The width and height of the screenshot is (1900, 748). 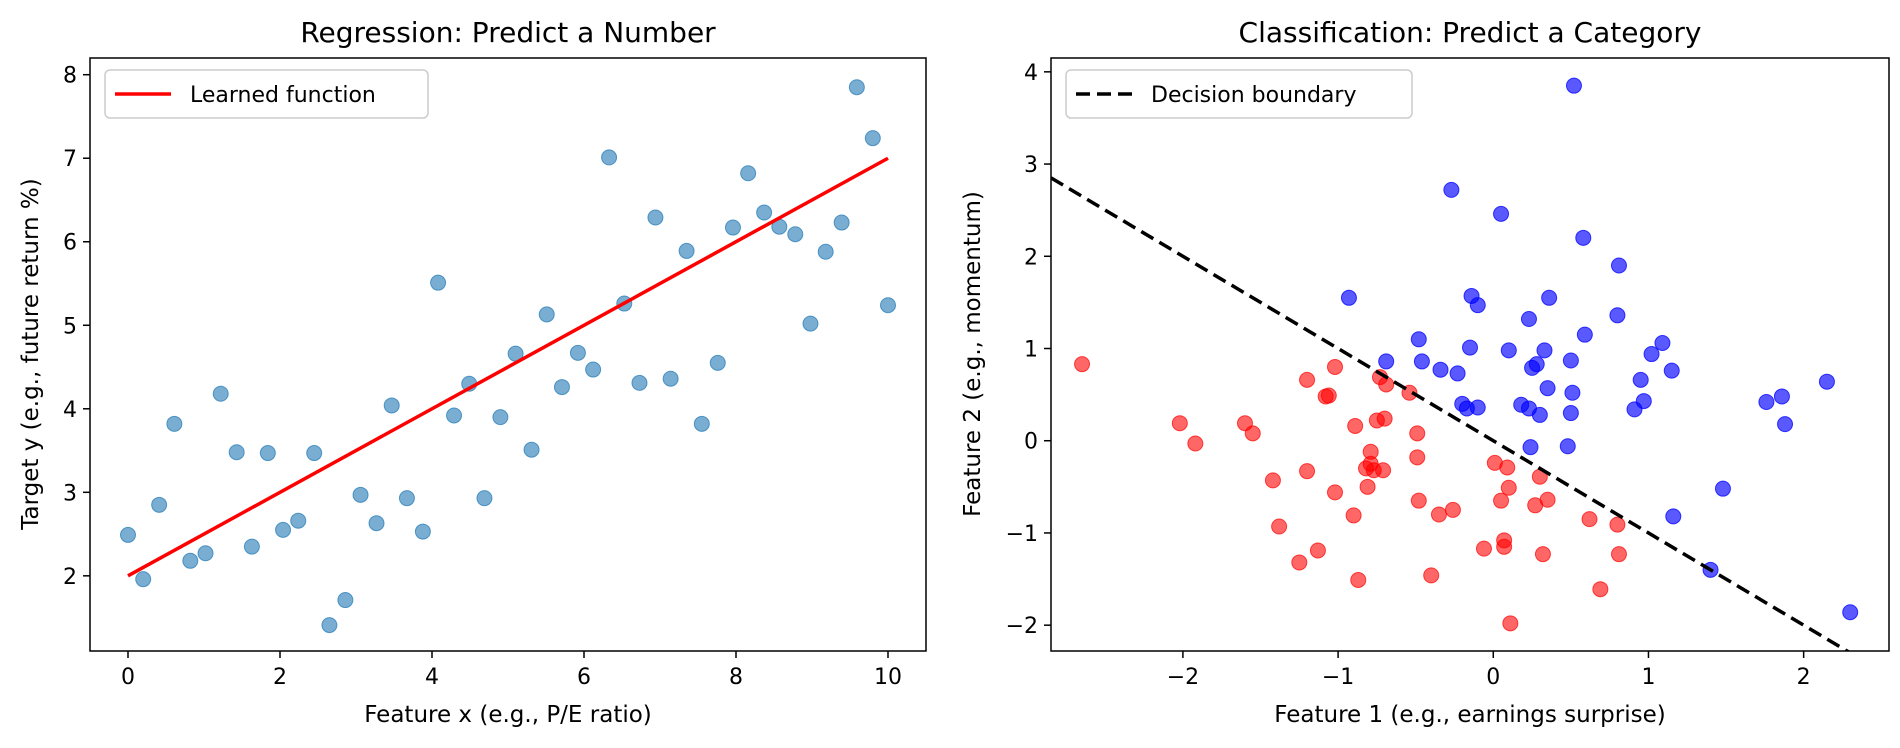 What do you see at coordinates (973, 354) in the screenshot?
I see `classification-y-label: Feature 2 (e.g., momentum)` at bounding box center [973, 354].